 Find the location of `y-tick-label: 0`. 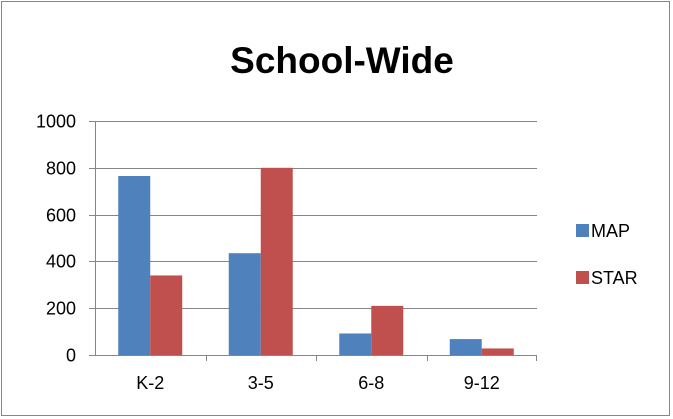

y-tick-label: 0 is located at coordinates (71, 356).